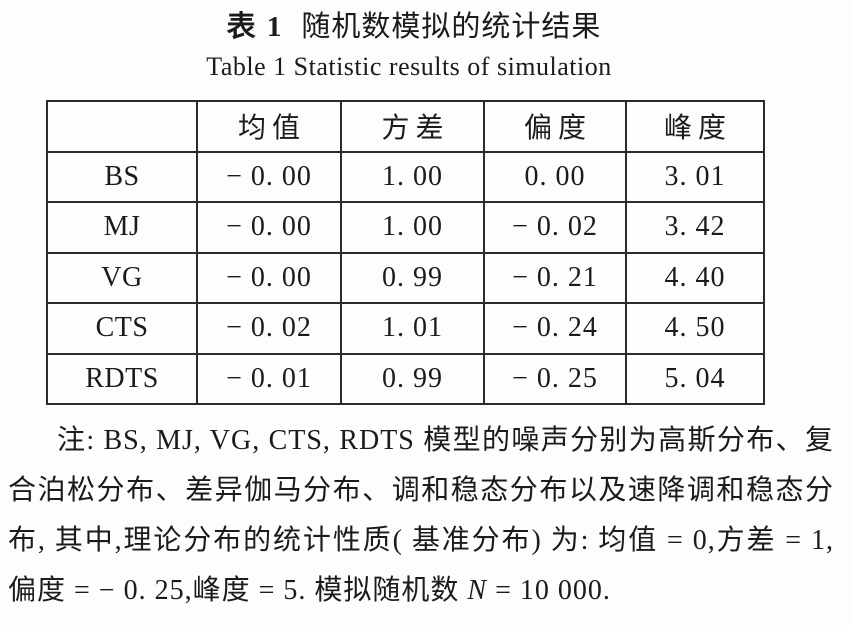  What do you see at coordinates (555, 126) in the screenshot?
I see `header-cell-skewness: 偏度` at bounding box center [555, 126].